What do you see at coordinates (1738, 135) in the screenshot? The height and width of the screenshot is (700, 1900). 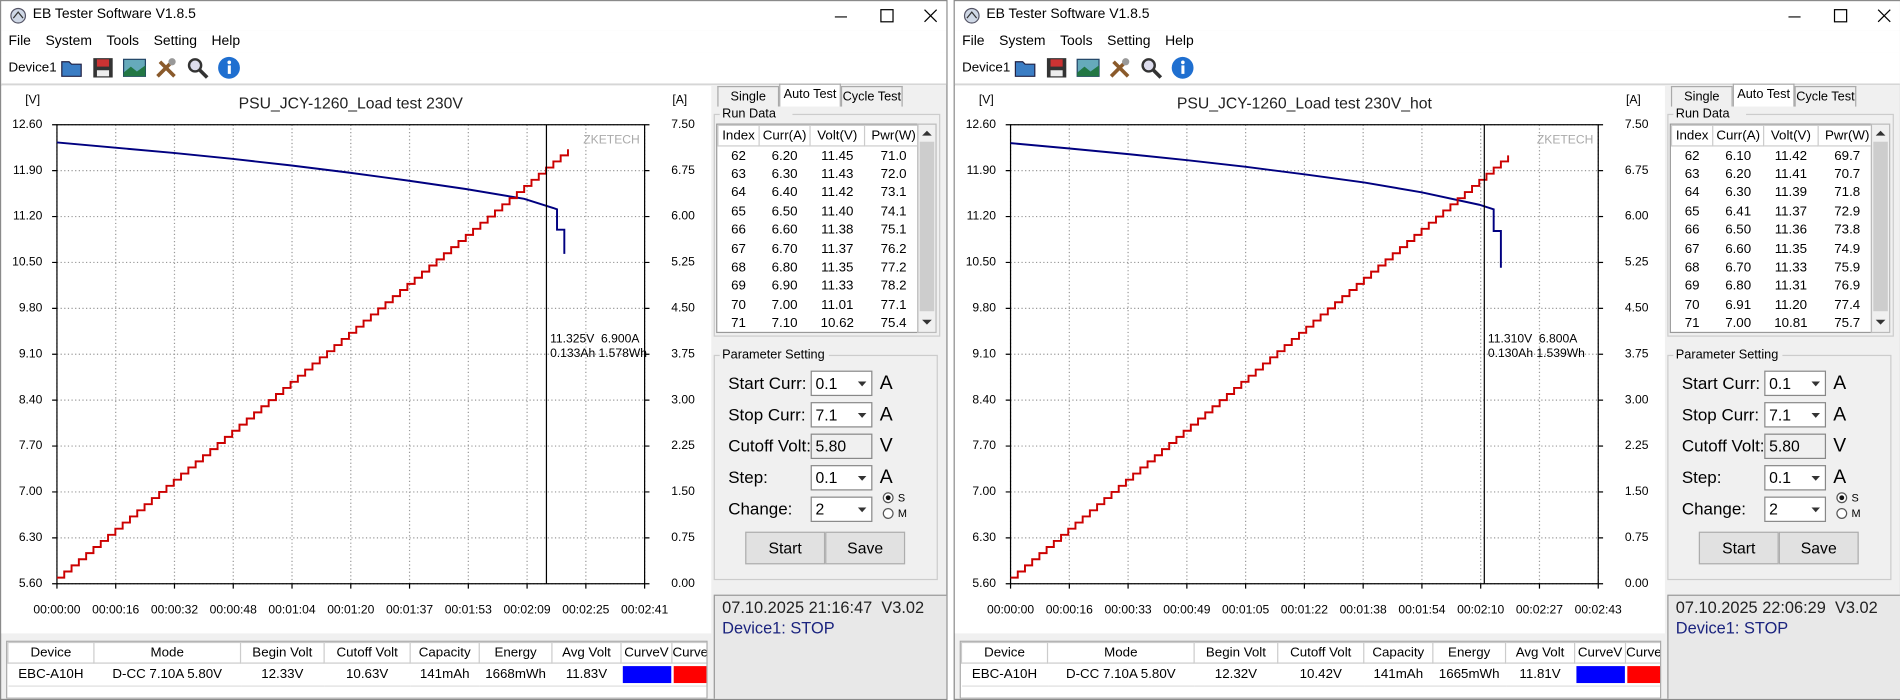 I see `column-header: Curr(A)` at bounding box center [1738, 135].